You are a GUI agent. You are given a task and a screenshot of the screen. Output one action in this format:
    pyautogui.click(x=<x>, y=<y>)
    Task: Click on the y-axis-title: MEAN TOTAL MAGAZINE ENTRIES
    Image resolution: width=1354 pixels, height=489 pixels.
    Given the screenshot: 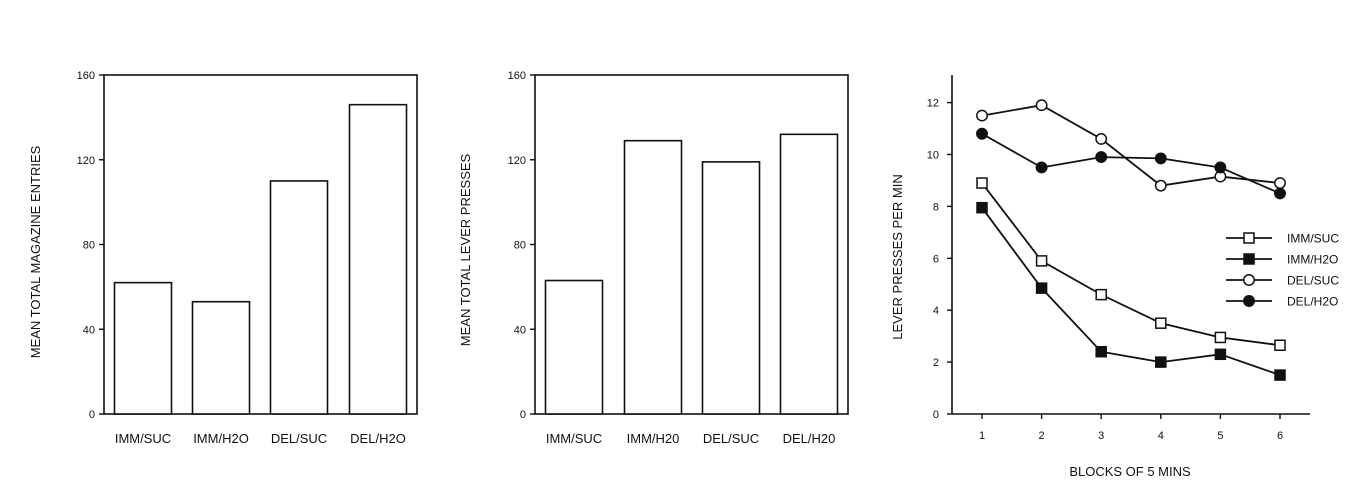 What is the action you would take?
    pyautogui.click(x=35, y=251)
    